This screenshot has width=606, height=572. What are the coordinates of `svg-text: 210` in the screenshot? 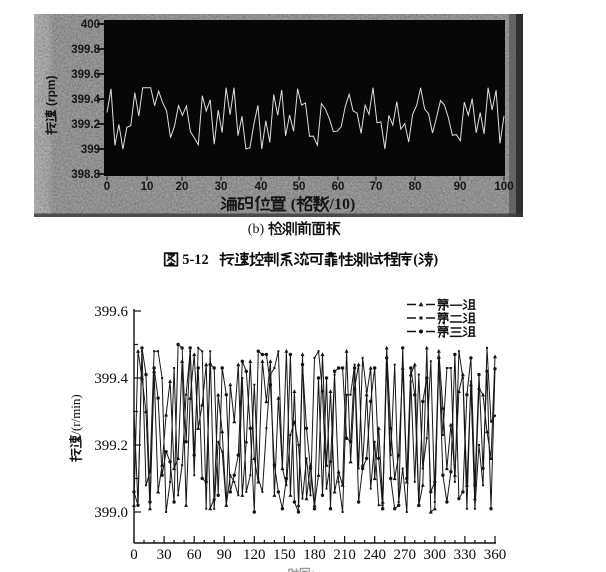 It's located at (344, 555).